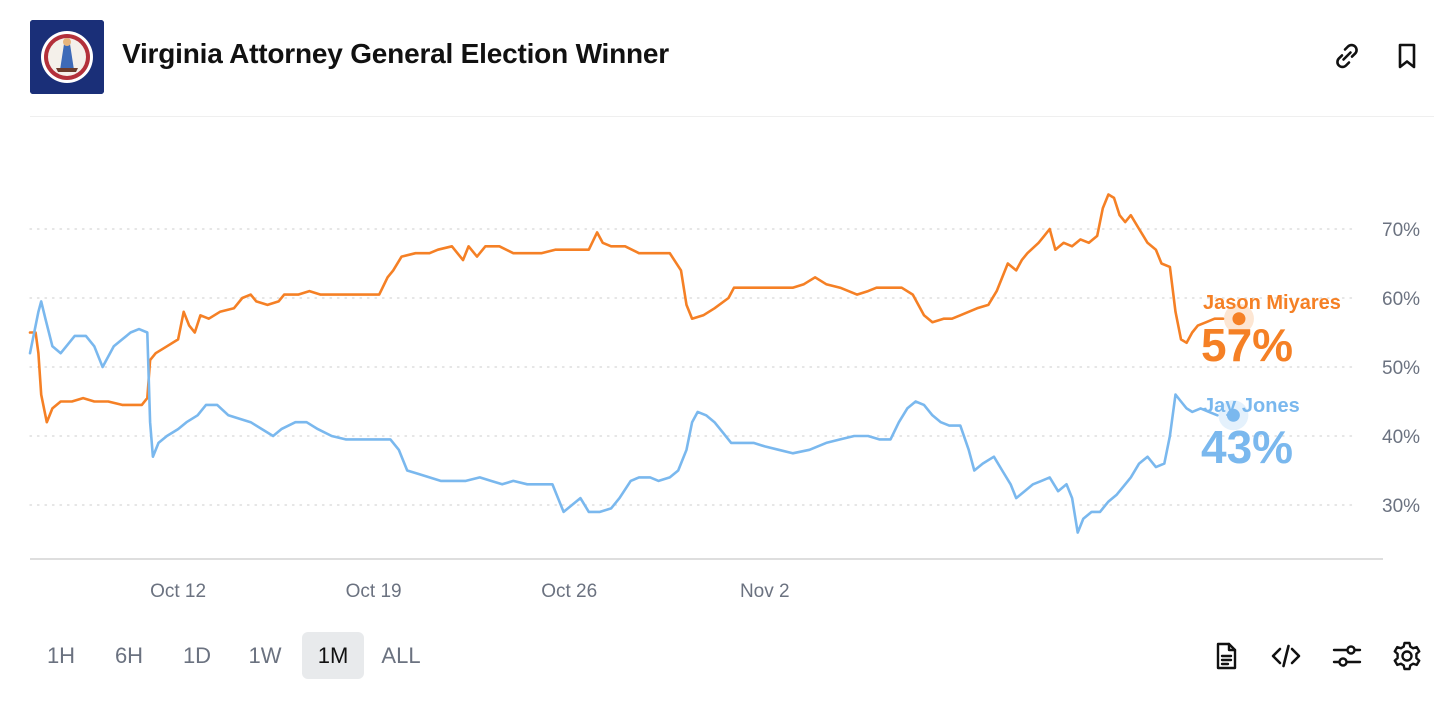 This screenshot has width=1456, height=710. I want to click on range-1h-button: 1H, so click(61, 655).